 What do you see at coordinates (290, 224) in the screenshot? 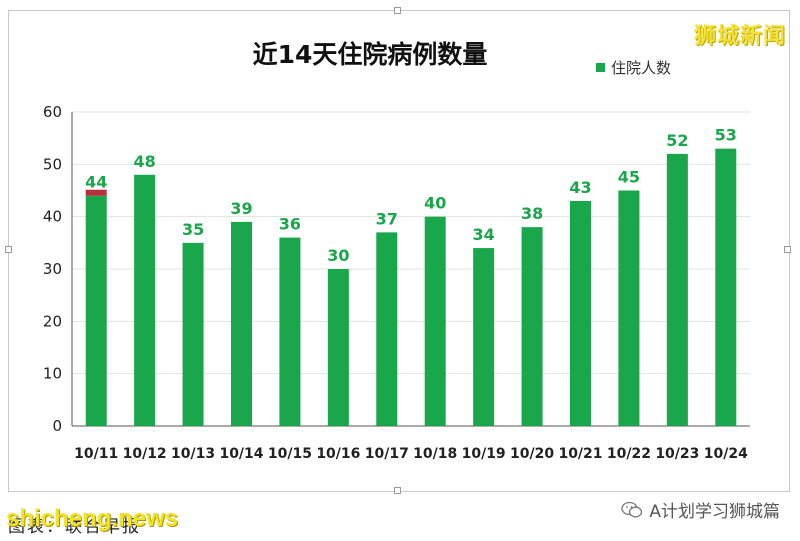
I see `data-label: 36` at bounding box center [290, 224].